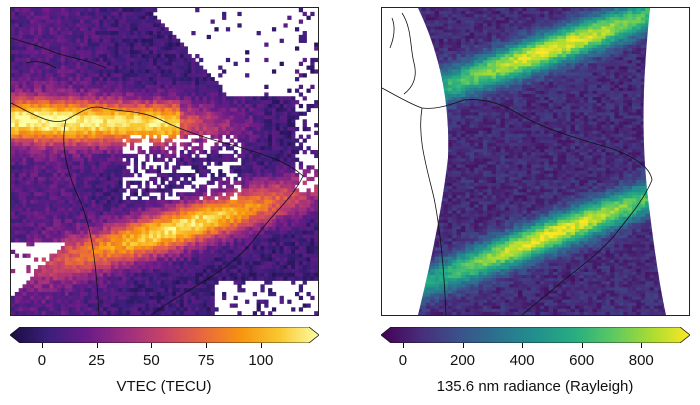  Describe the element at coordinates (535, 386) in the screenshot. I see `radiance-colorbar-label: 135.6 nm radiance (Rayleigh)` at that location.